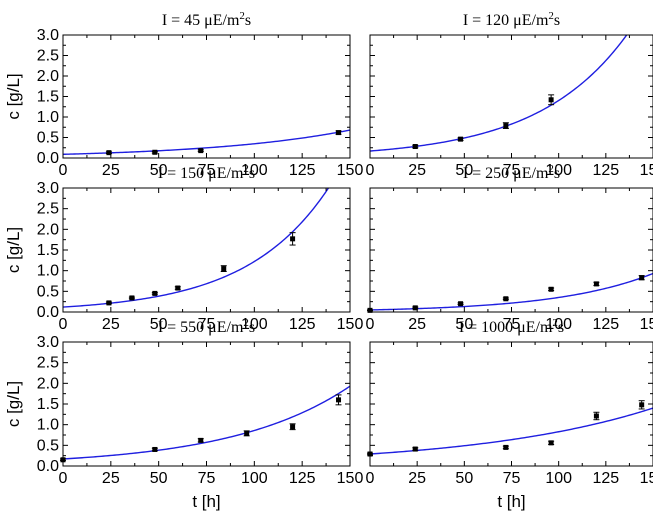  I want to click on panel-2: 0 25 50 75 100 125 150 I = 120 μE/m2s, so click(509, 94).